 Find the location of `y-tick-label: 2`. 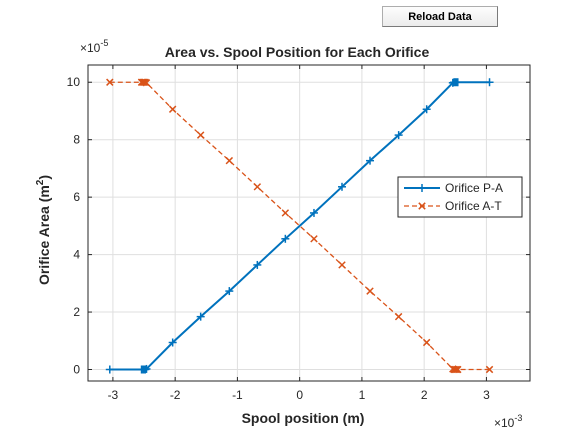

y-tick-label: 2 is located at coordinates (76, 312).